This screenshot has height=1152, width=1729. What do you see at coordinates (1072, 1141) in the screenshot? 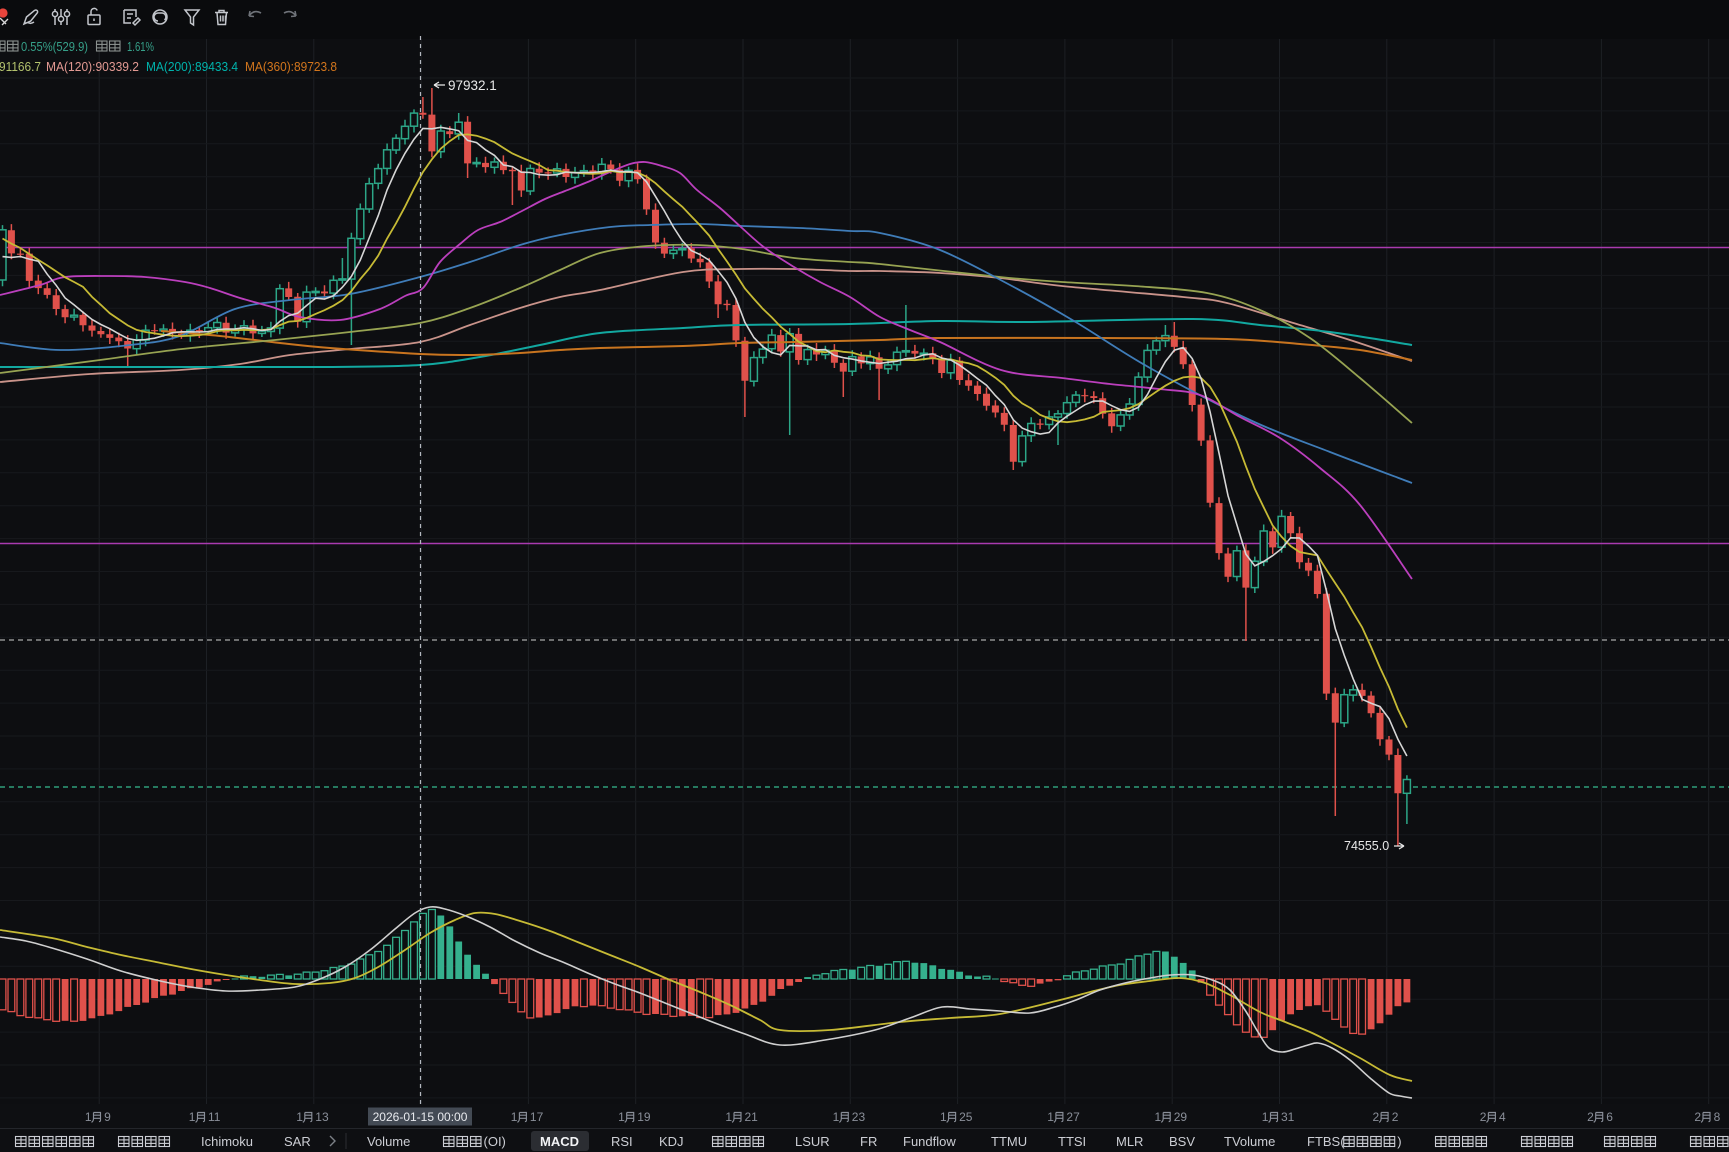
I see `svg-text: TTSI` at bounding box center [1072, 1141].